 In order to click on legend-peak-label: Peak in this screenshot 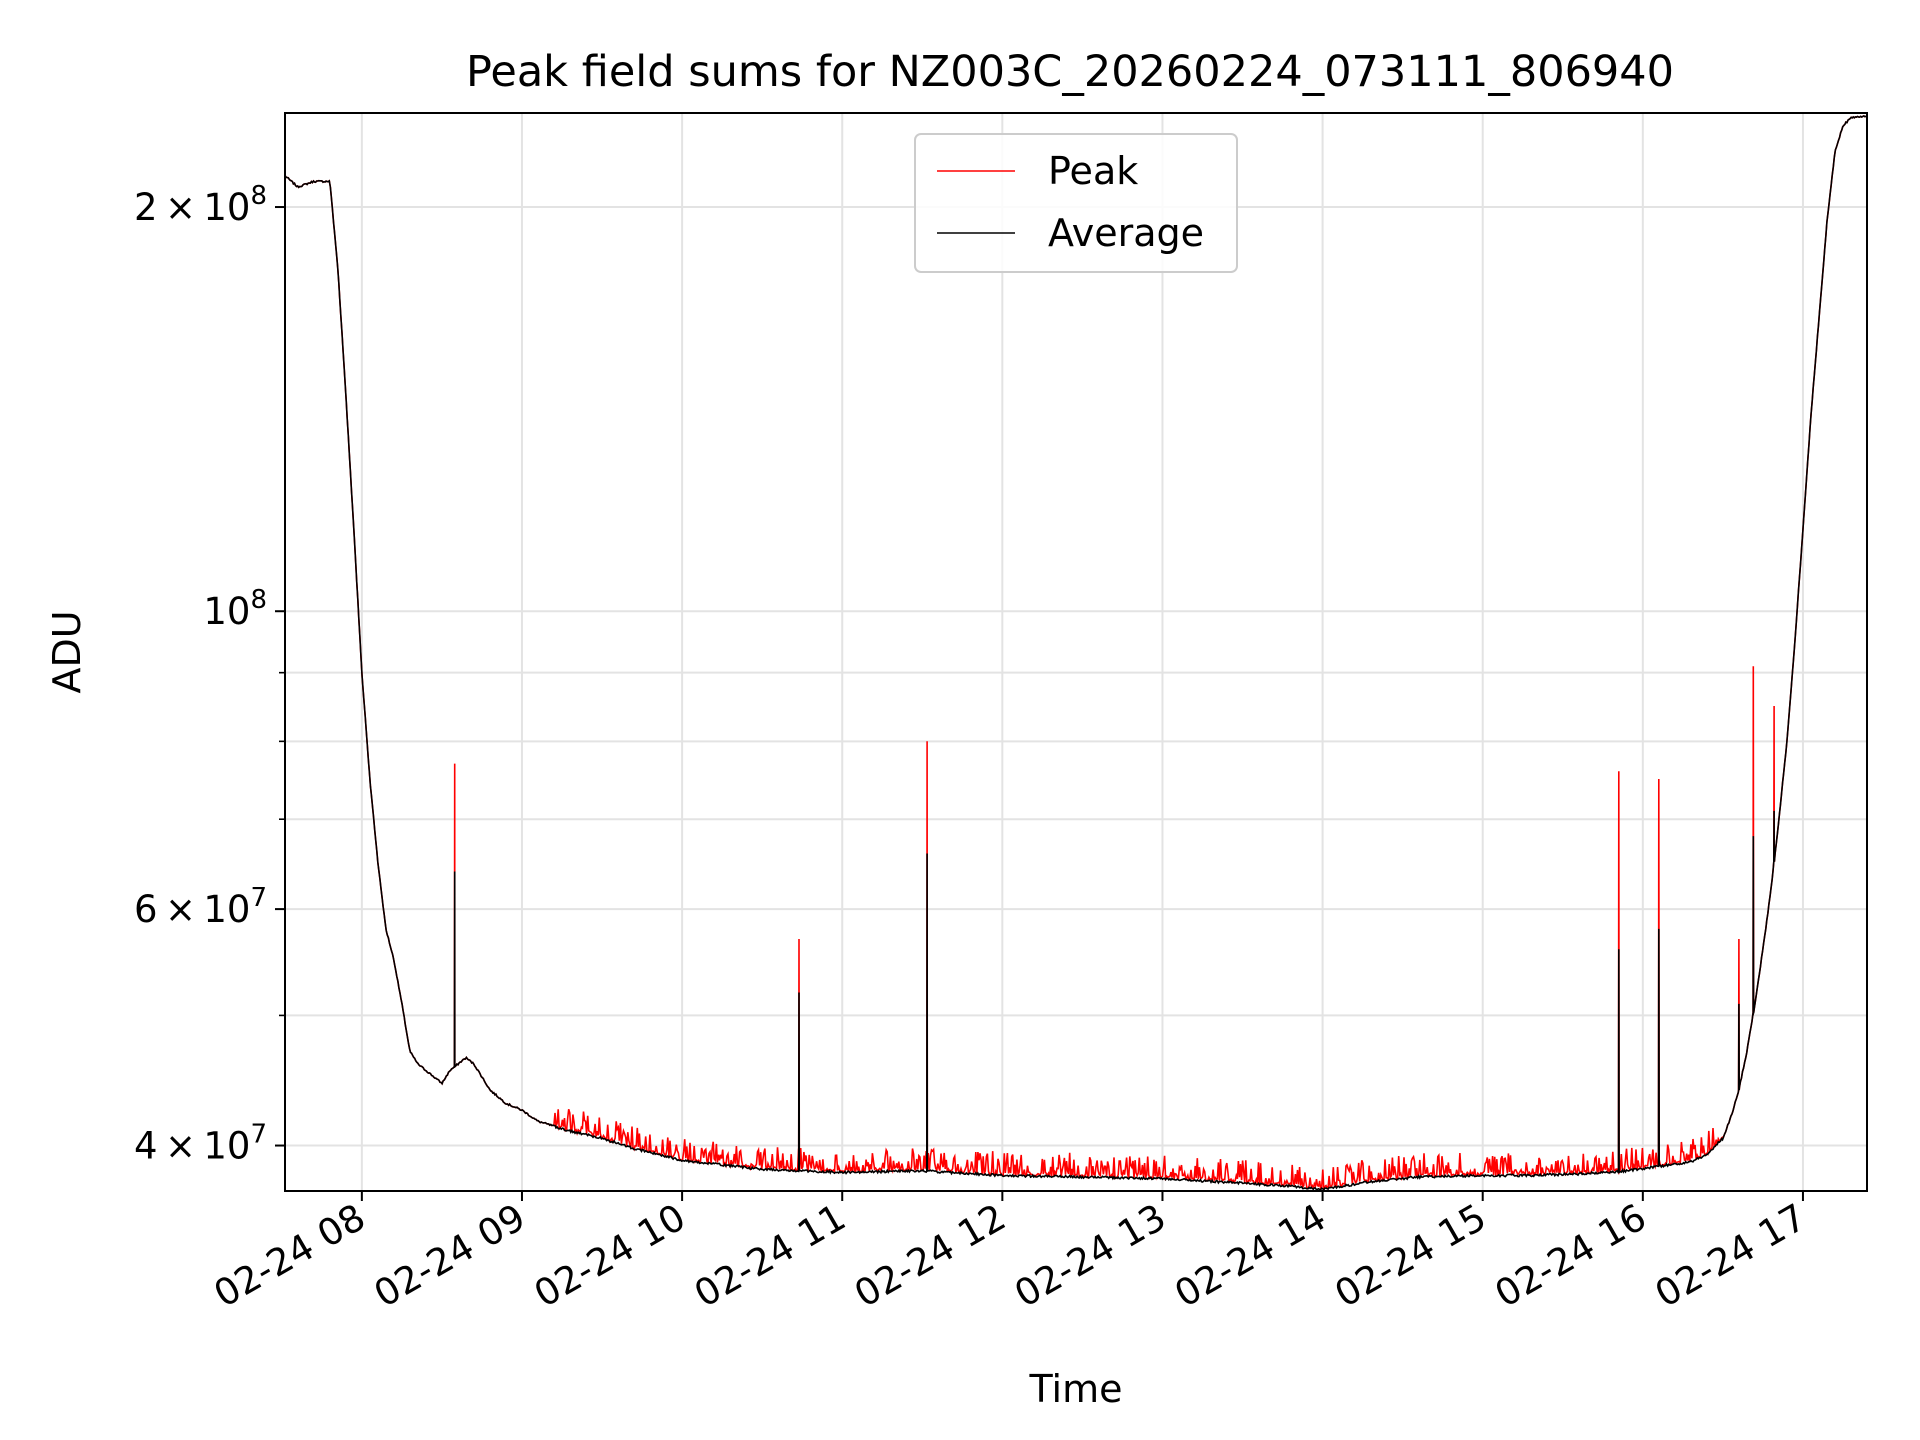, I will do `click(1093, 171)`.